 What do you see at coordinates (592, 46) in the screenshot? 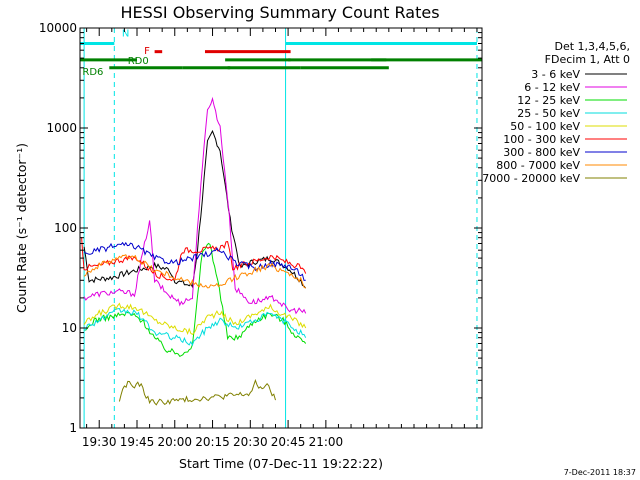
I see `legend-header-line-1: Det 1,3,4,5,6,` at bounding box center [592, 46].